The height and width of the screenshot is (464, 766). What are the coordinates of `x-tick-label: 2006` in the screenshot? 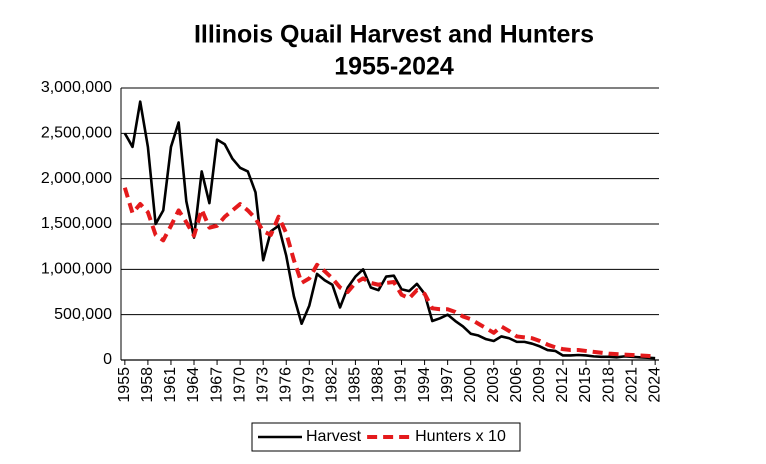 It's located at (516, 385).